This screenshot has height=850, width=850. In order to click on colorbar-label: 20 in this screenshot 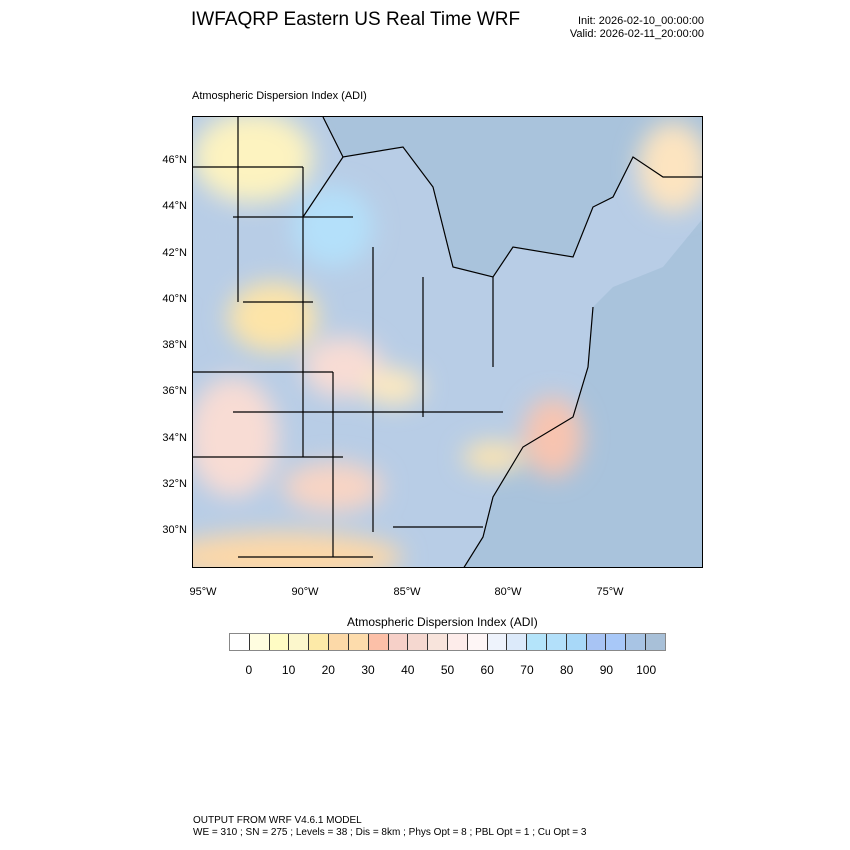, I will do `click(328, 670)`.